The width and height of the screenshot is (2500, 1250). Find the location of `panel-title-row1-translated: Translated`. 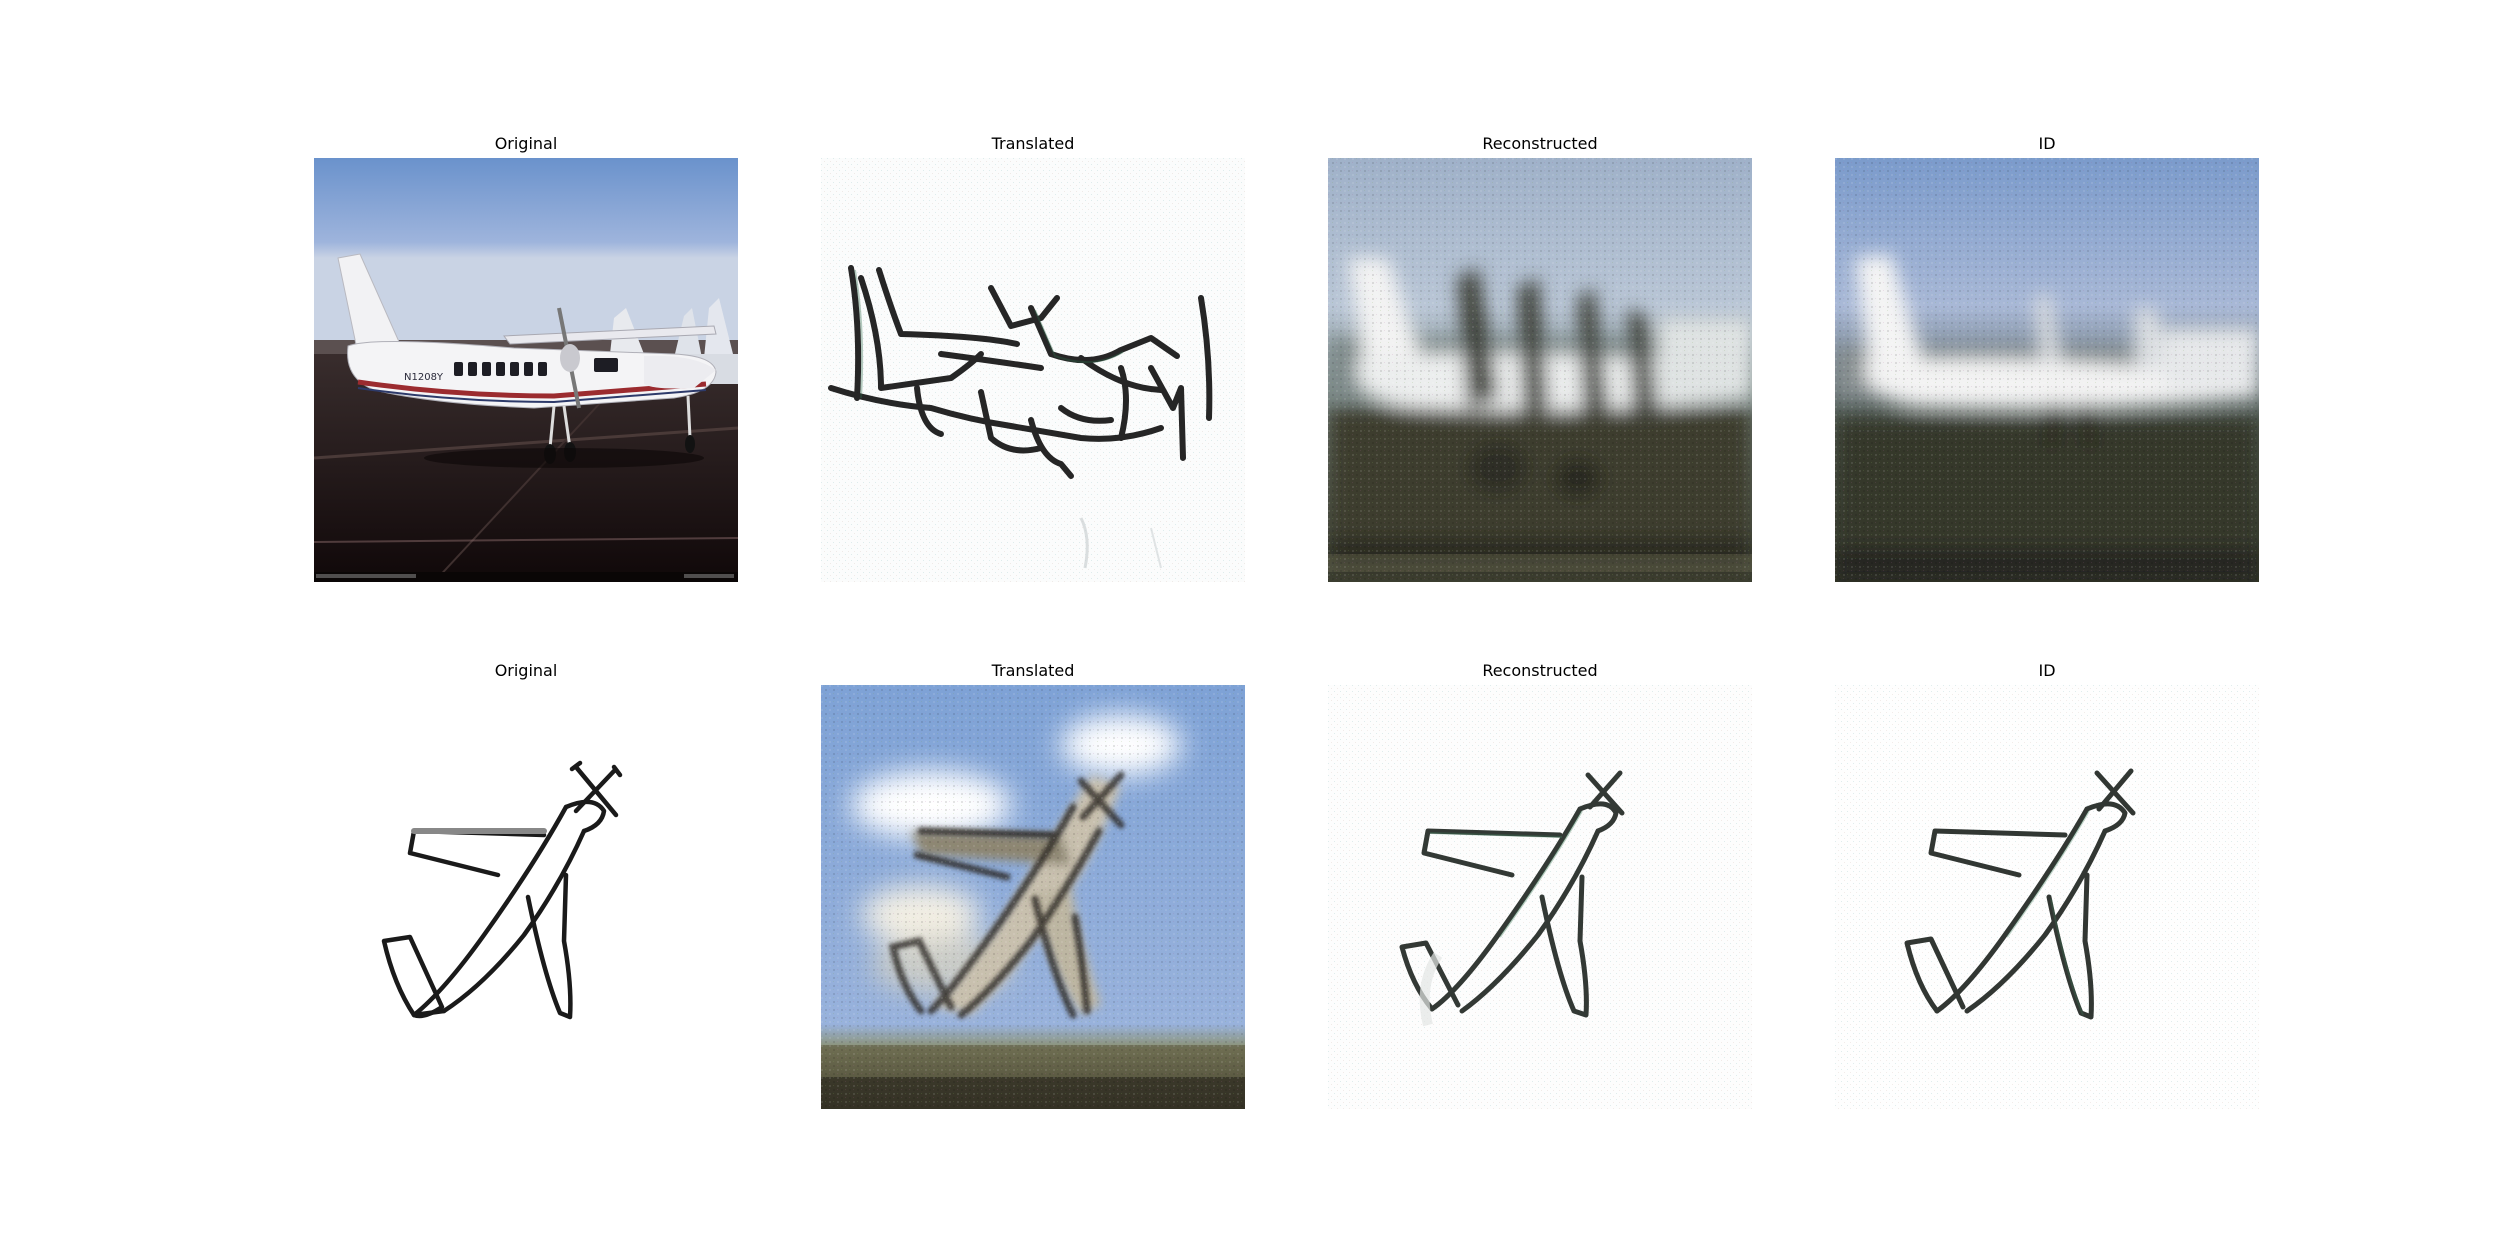

panel-title-row1-translated: Translated is located at coordinates (1033, 143).